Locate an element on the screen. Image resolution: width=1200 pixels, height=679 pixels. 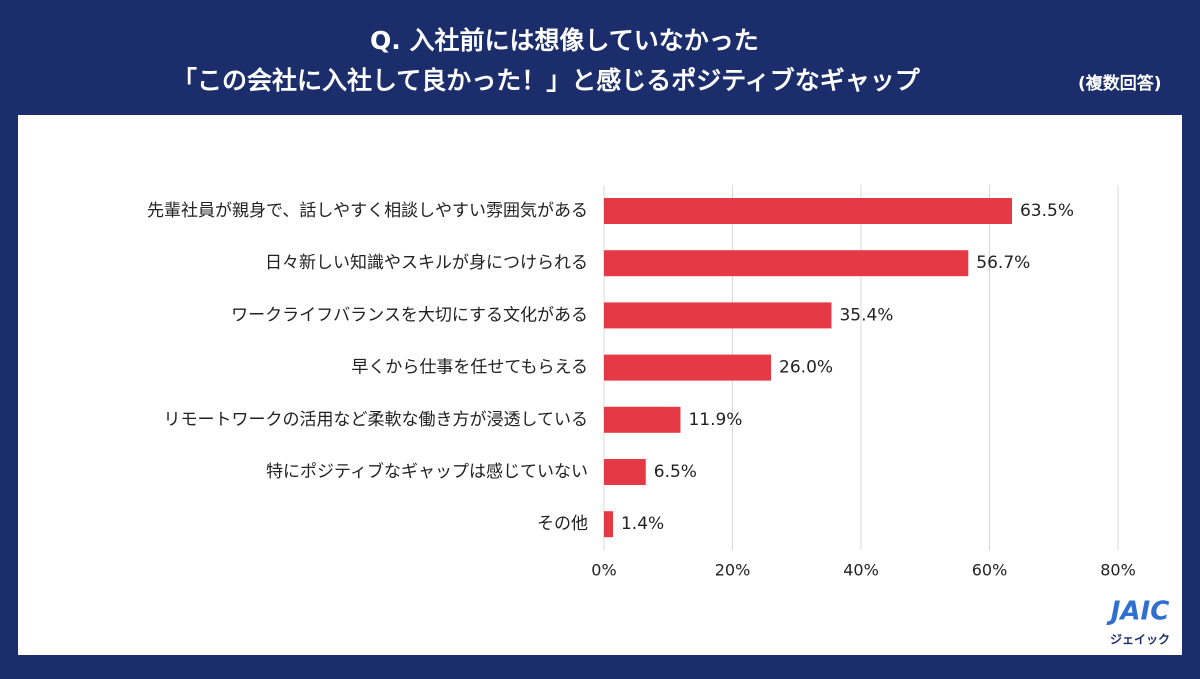
y-tick-label: 特にポジティブなギャップは感じていない is located at coordinates (427, 471).